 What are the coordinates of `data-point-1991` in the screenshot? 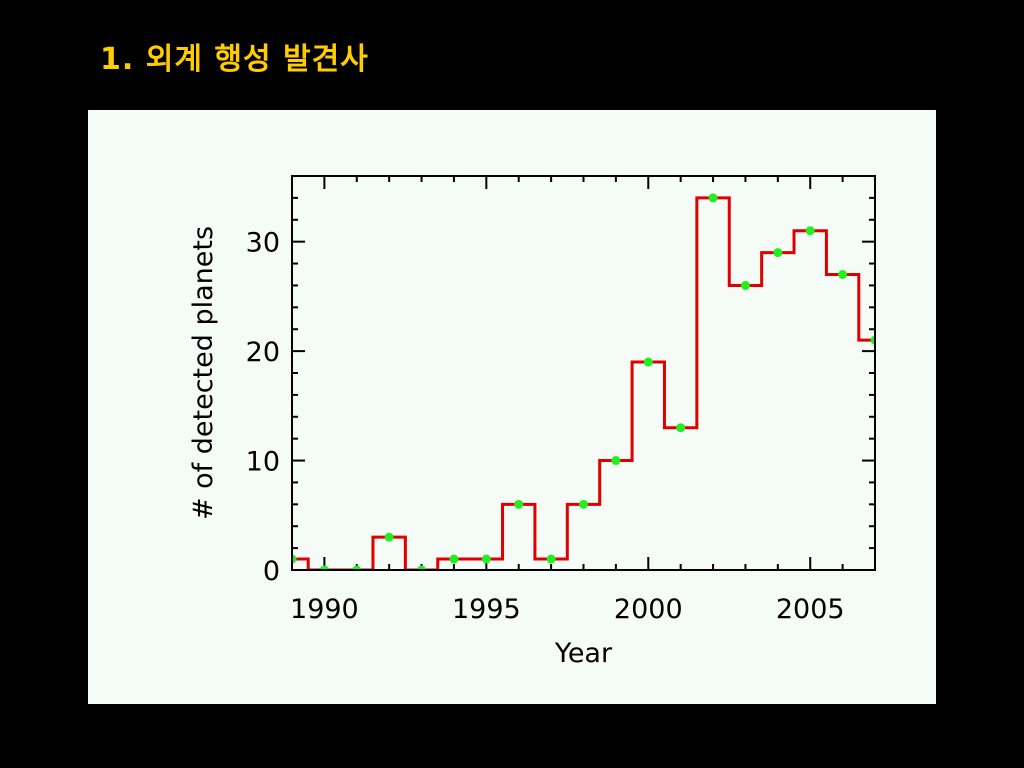 It's located at (357, 567).